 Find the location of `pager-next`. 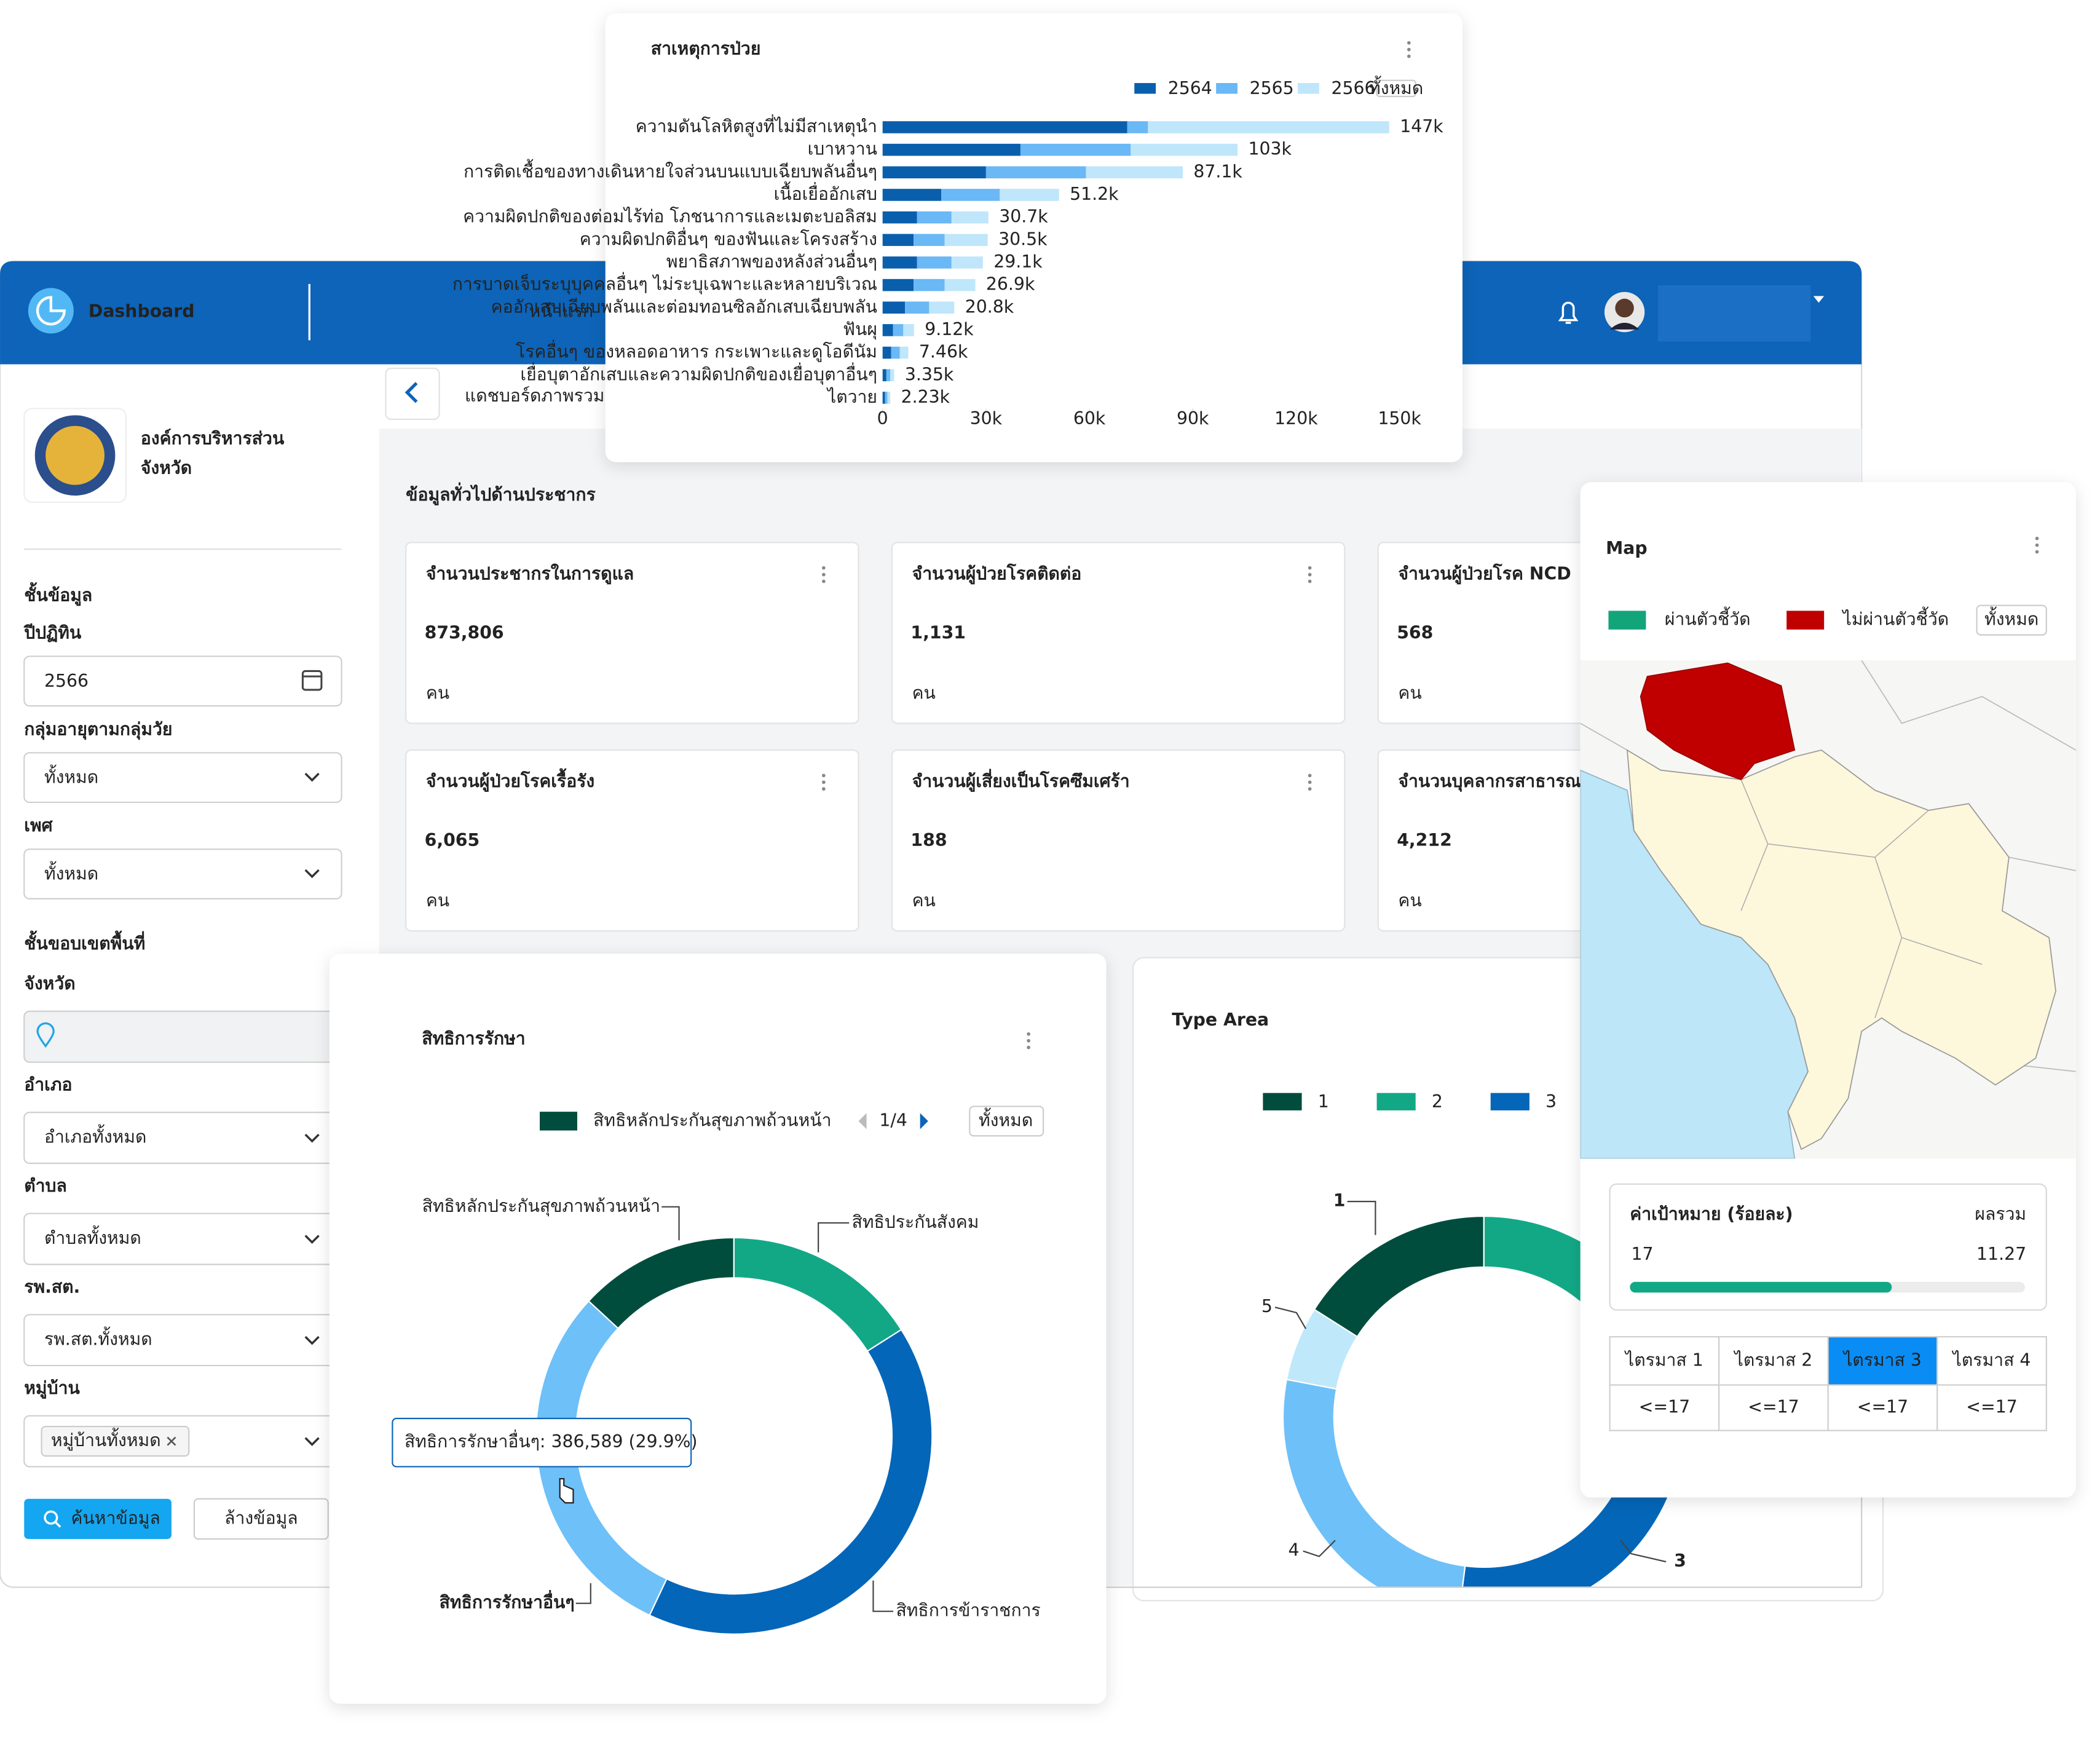

pager-next is located at coordinates (924, 1121).